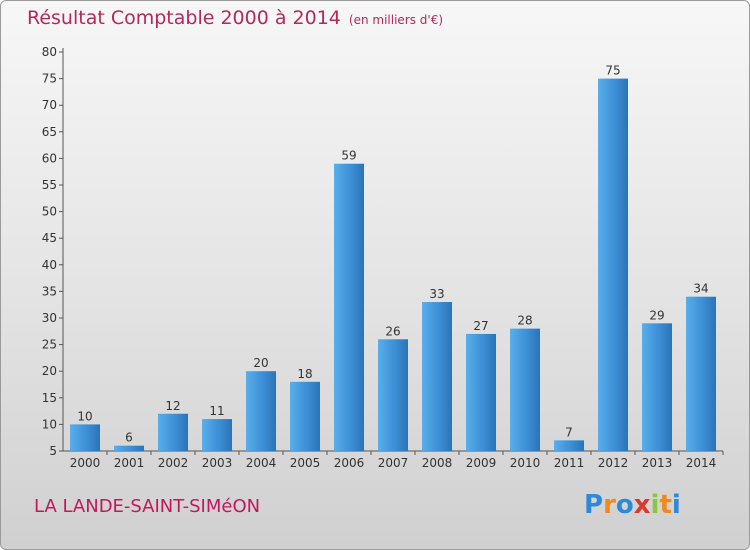 Image resolution: width=750 pixels, height=550 pixels. Describe the element at coordinates (49, 345) in the screenshot. I see `y-tick-label: 25` at that location.